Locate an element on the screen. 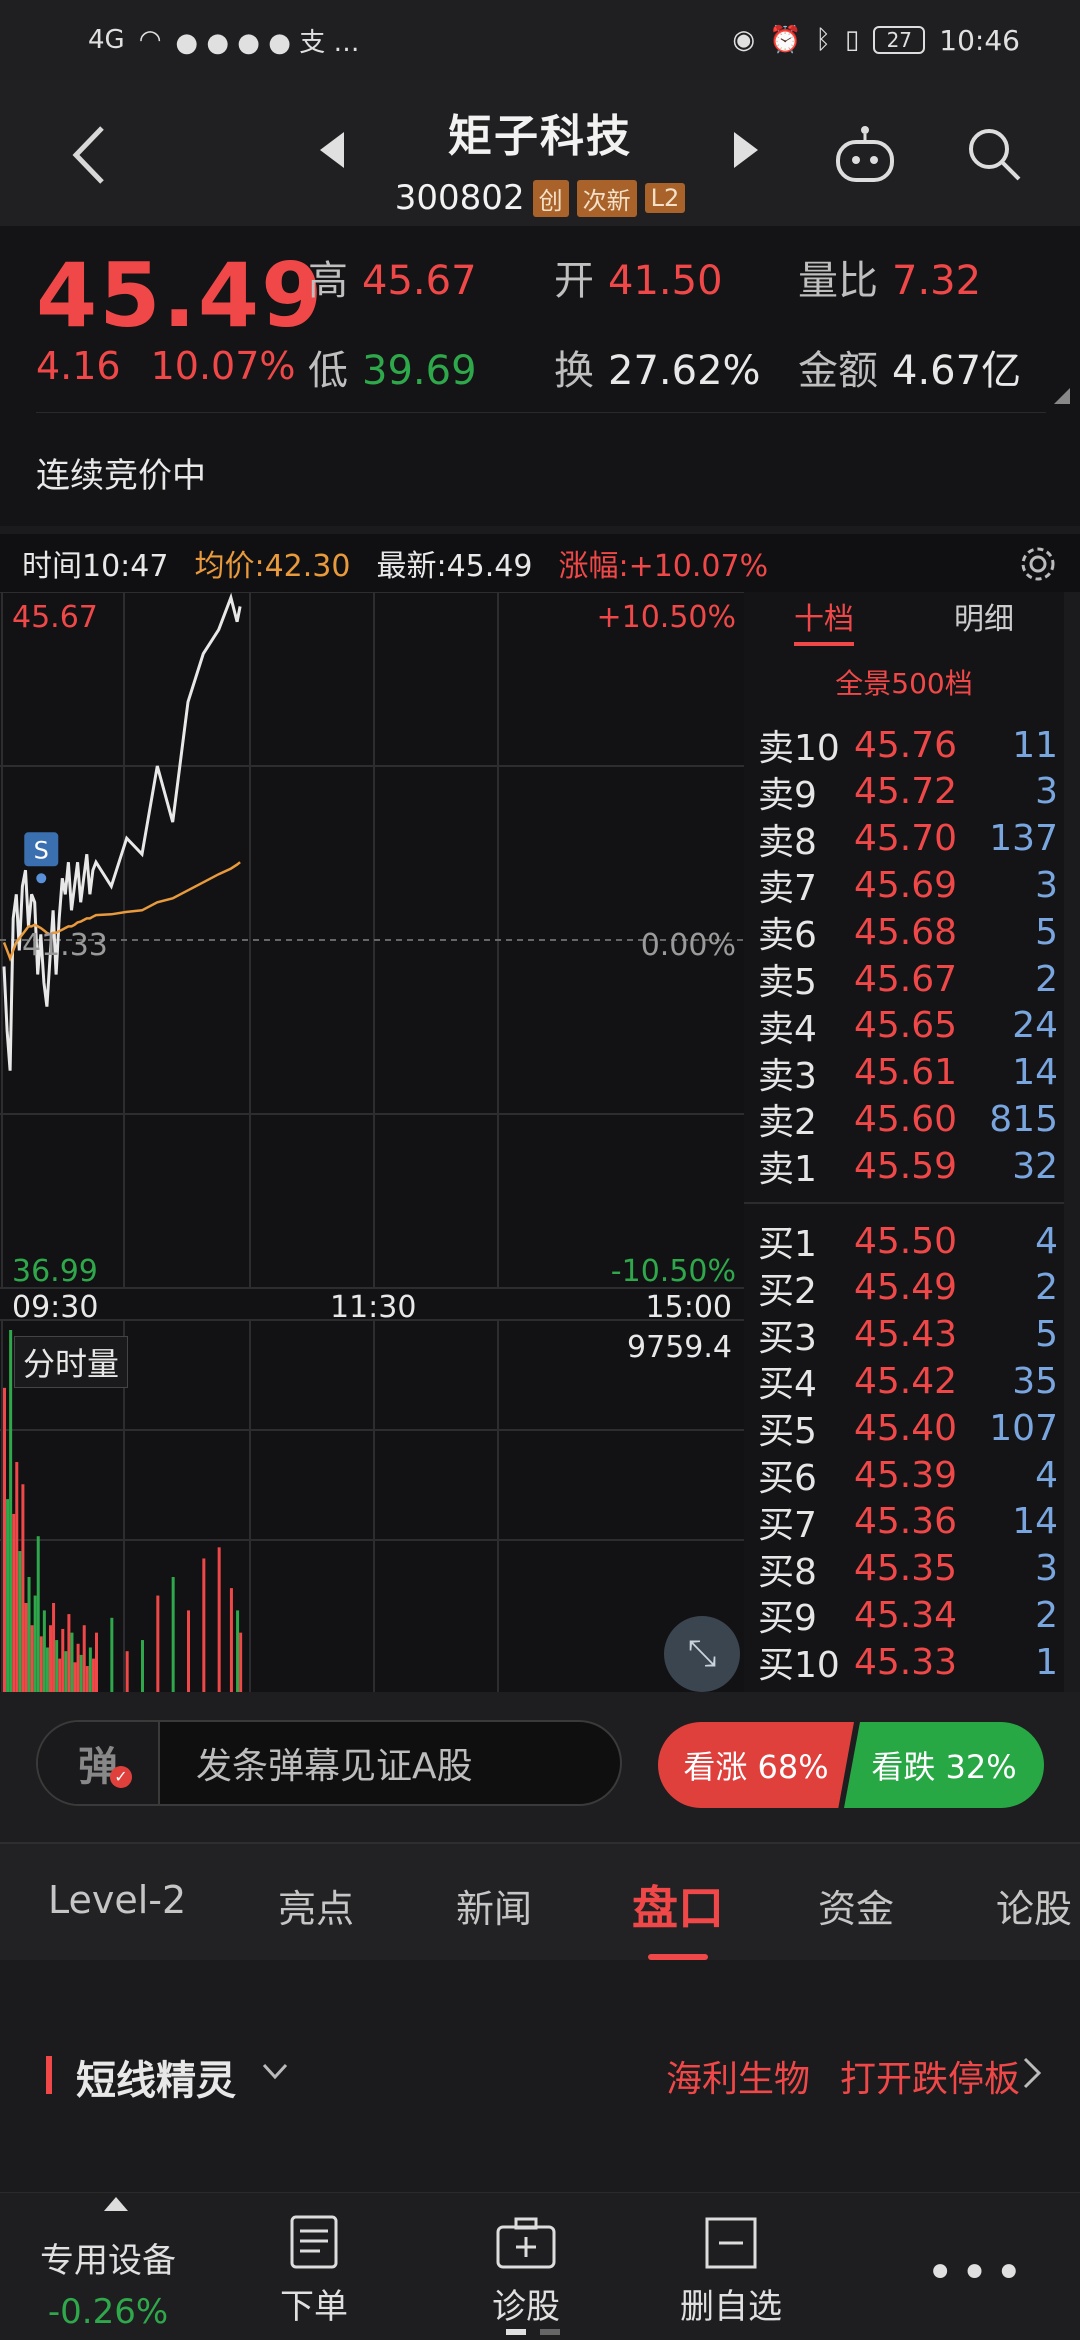 Image resolution: width=1080 pixels, height=2340 pixels. ask-row: 卖4 45.65 24 is located at coordinates (908, 1026).